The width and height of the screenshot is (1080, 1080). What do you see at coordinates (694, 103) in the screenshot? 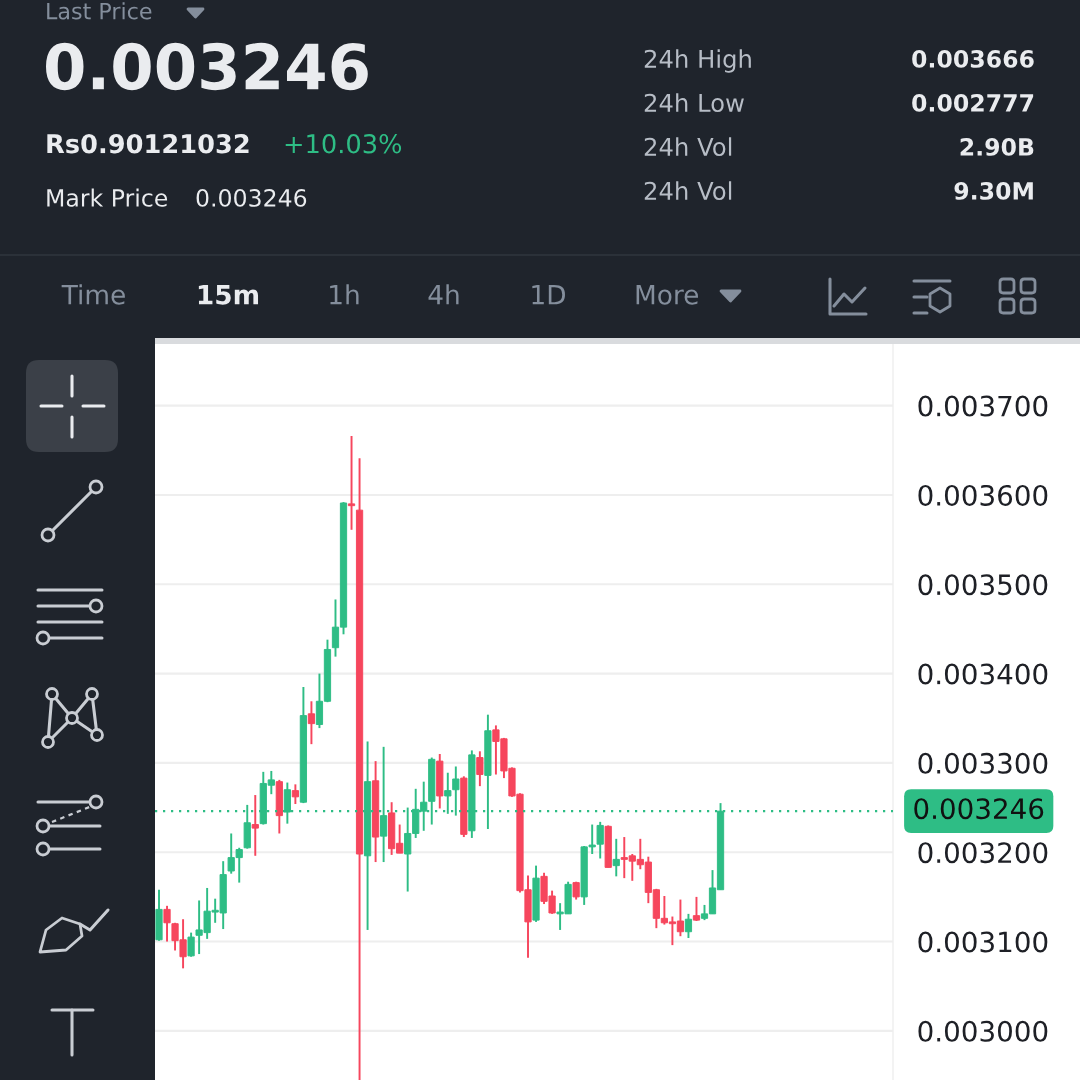
I see `text: 24h Low` at bounding box center [694, 103].